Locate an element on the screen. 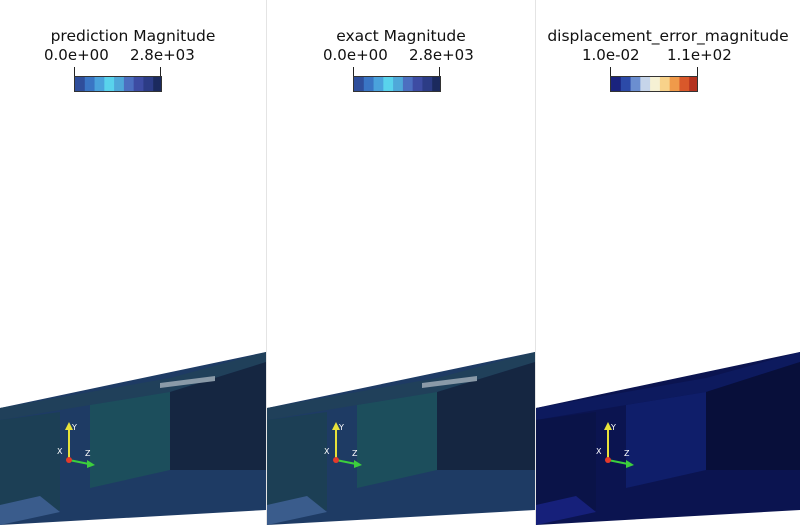  legend-title: displacement_error_magnitude is located at coordinates (668, 36).